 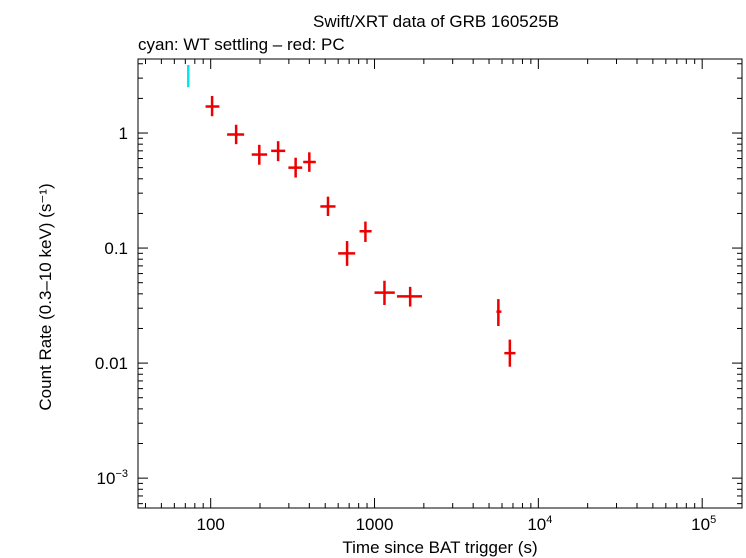 I want to click on x-axis-label: Time since BAT trigger (s), so click(x=439, y=547).